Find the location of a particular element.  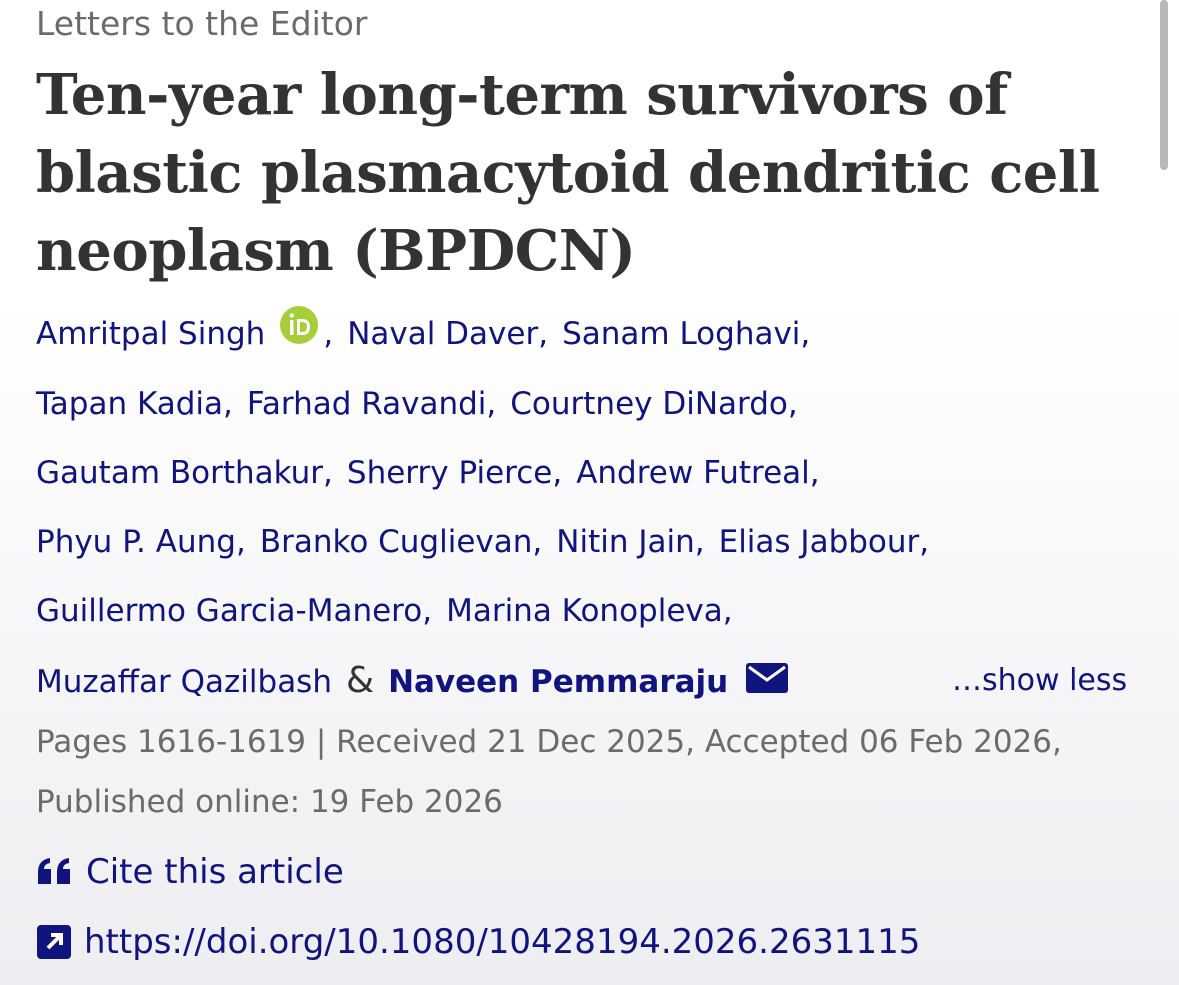

author-name: Naval Daver is located at coordinates (443, 334).